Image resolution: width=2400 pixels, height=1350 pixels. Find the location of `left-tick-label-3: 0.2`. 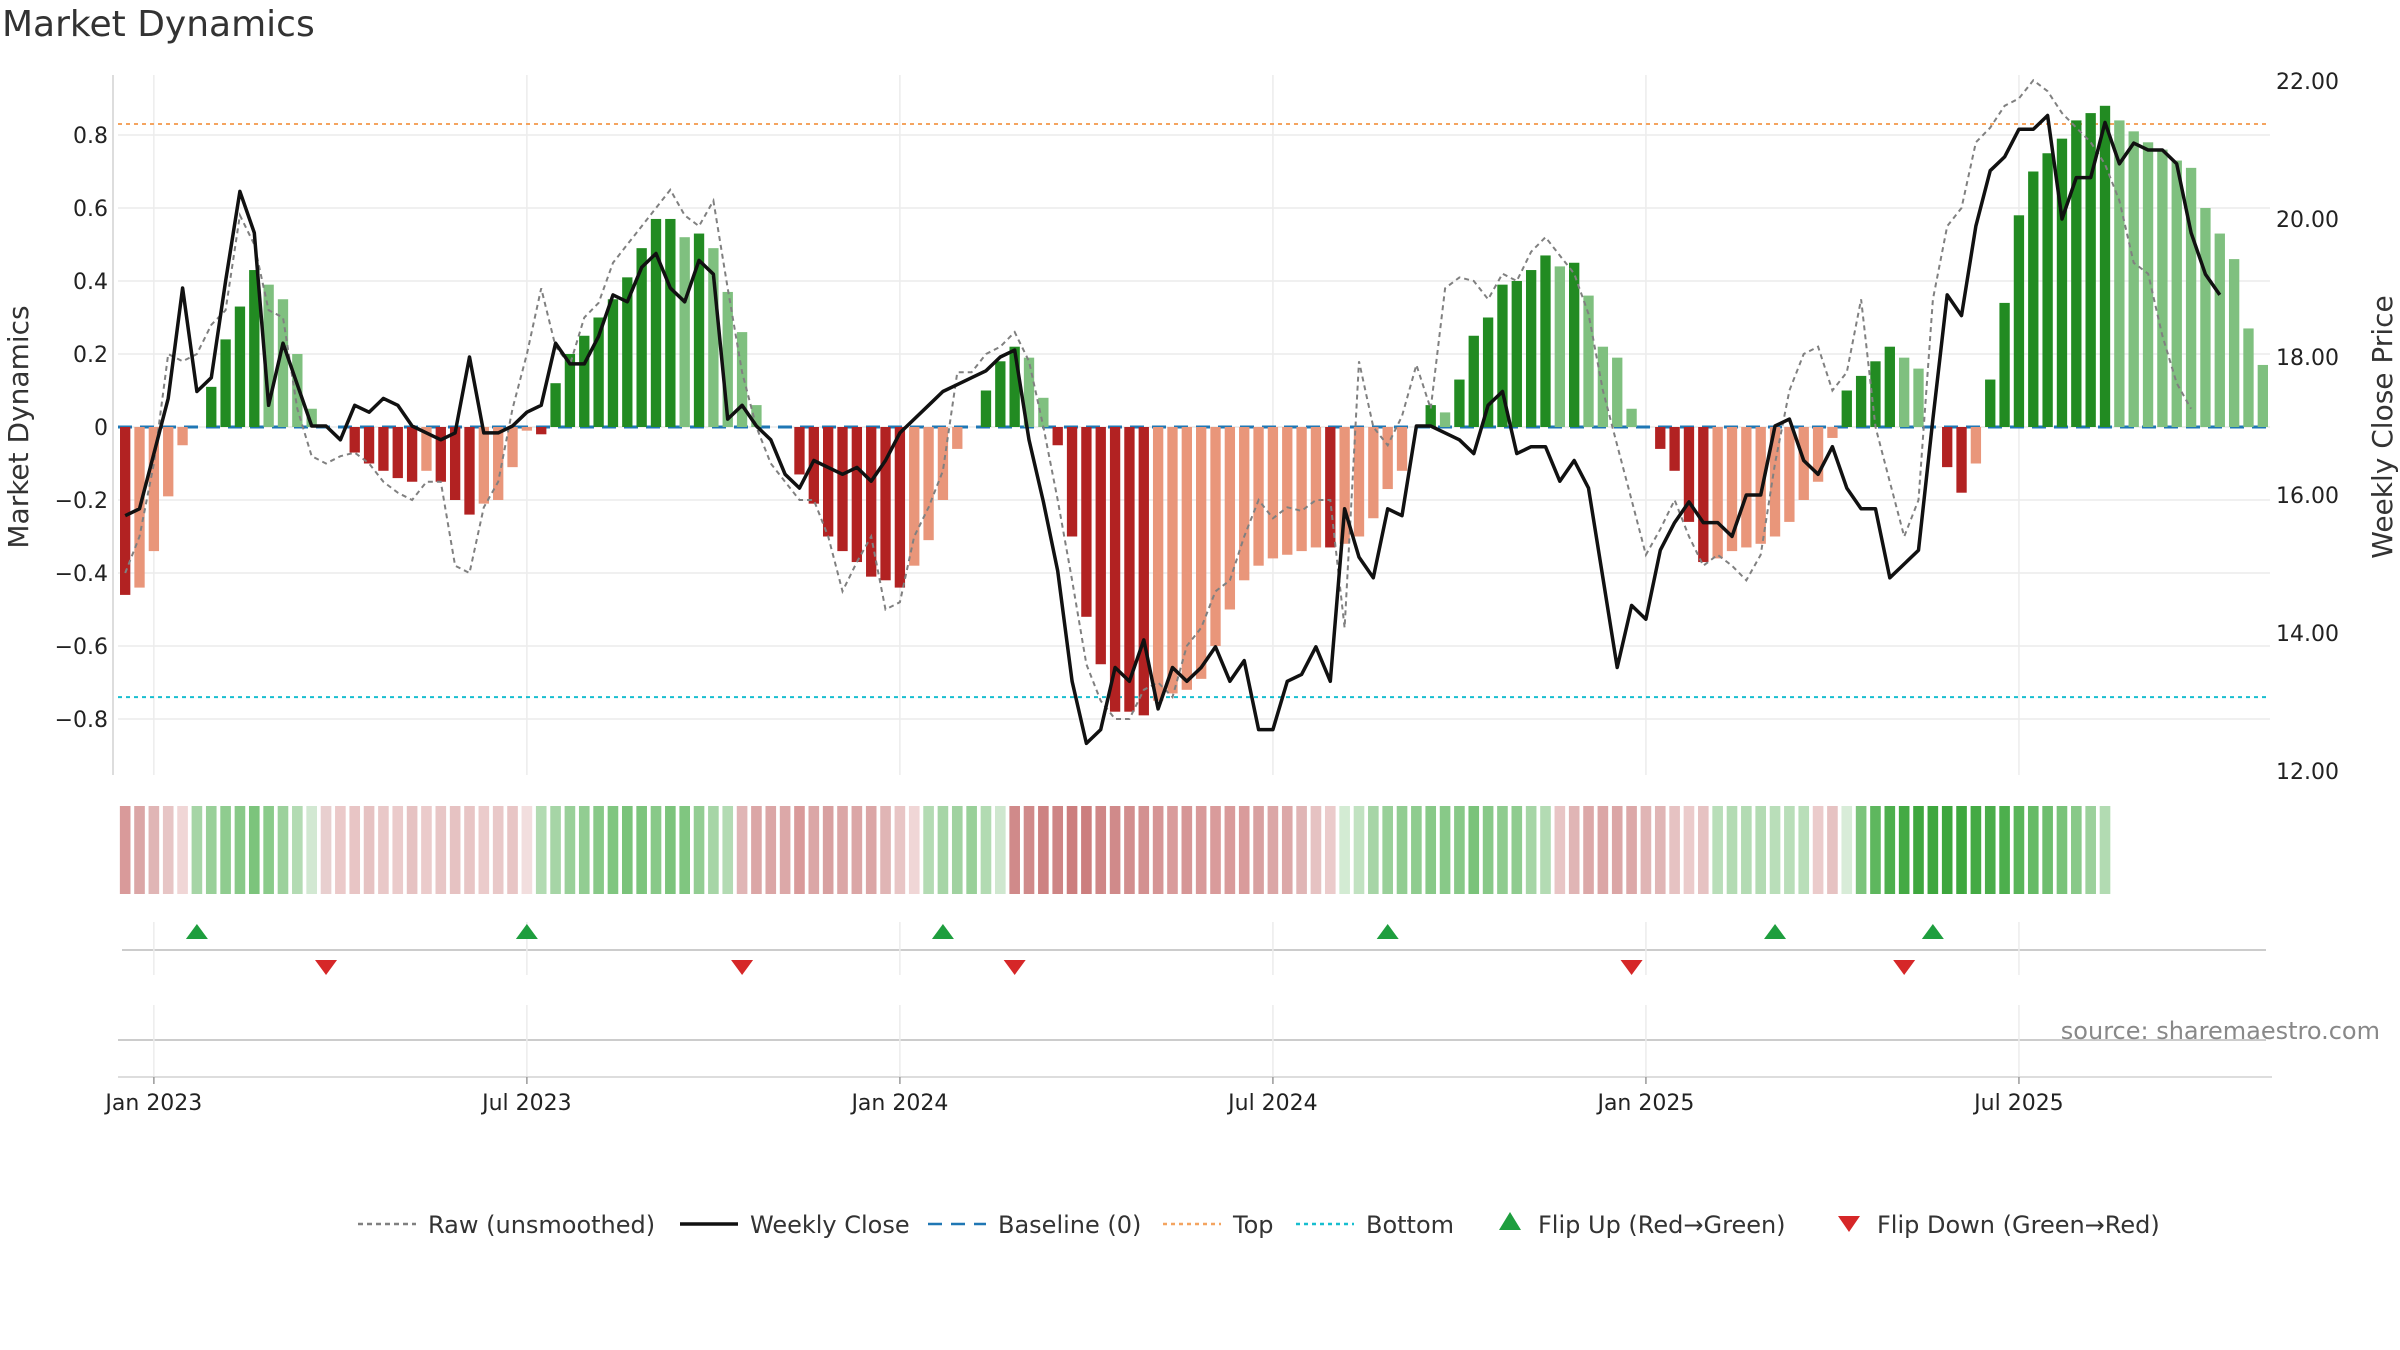

left-tick-label-3: 0.2 is located at coordinates (90, 355).